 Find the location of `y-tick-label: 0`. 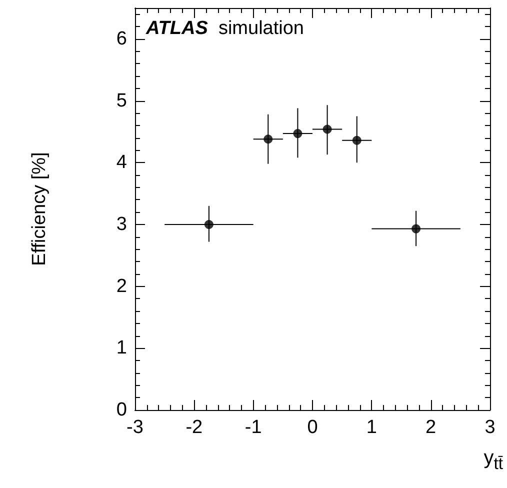

y-tick-label: 0 is located at coordinates (121, 410).